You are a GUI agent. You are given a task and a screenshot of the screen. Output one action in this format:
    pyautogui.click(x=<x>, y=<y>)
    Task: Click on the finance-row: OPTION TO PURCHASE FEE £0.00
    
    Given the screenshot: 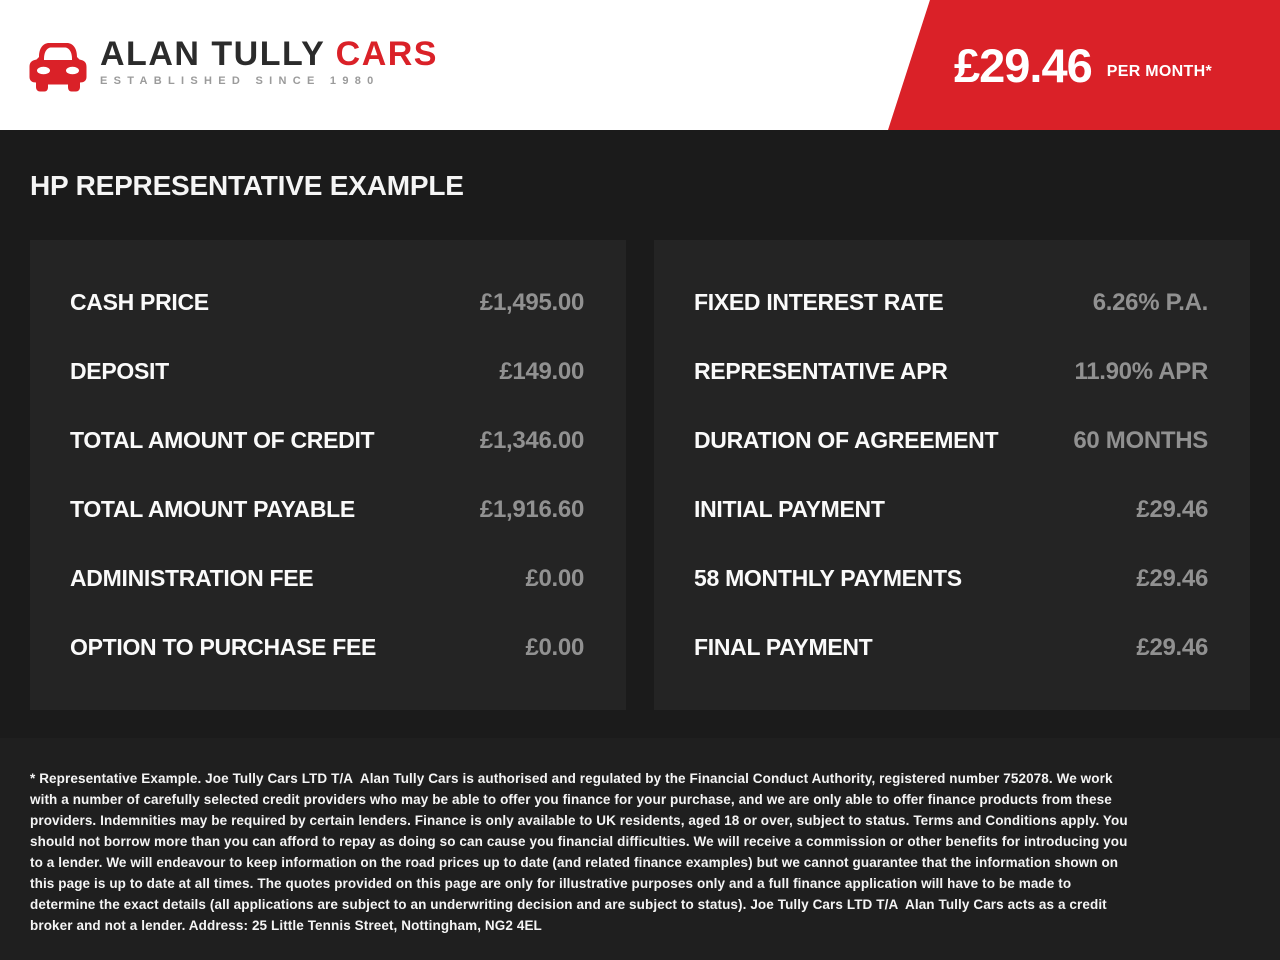 What is the action you would take?
    pyautogui.click(x=327, y=648)
    